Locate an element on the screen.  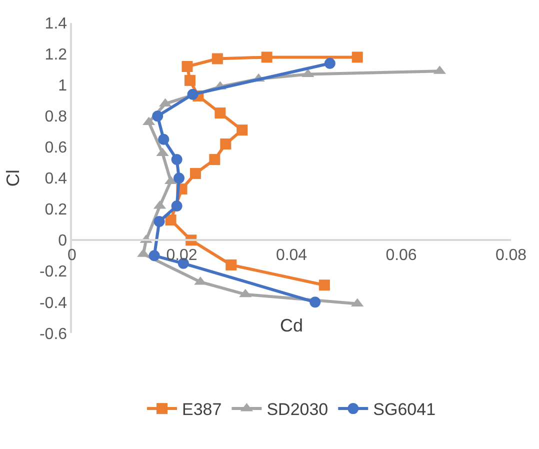
legend-label: SD2030 is located at coordinates (297, 410).